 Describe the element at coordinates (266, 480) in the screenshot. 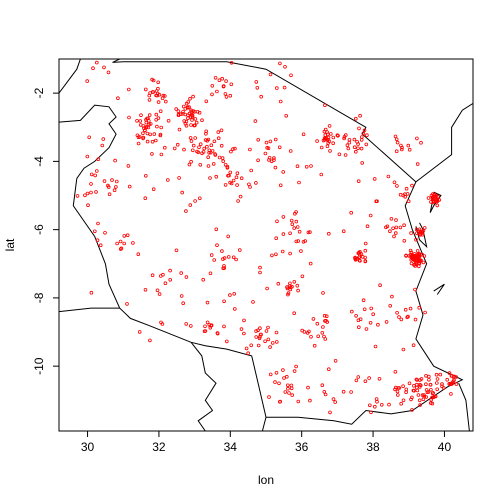

I see `x-axis-label: lon` at that location.